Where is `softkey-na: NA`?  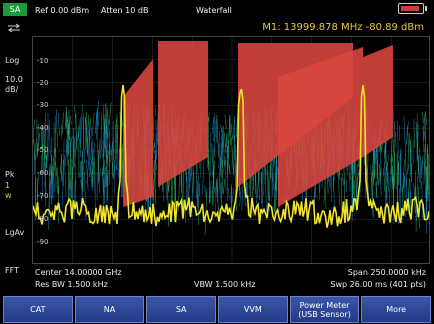 softkey-na: NA is located at coordinates (109, 309).